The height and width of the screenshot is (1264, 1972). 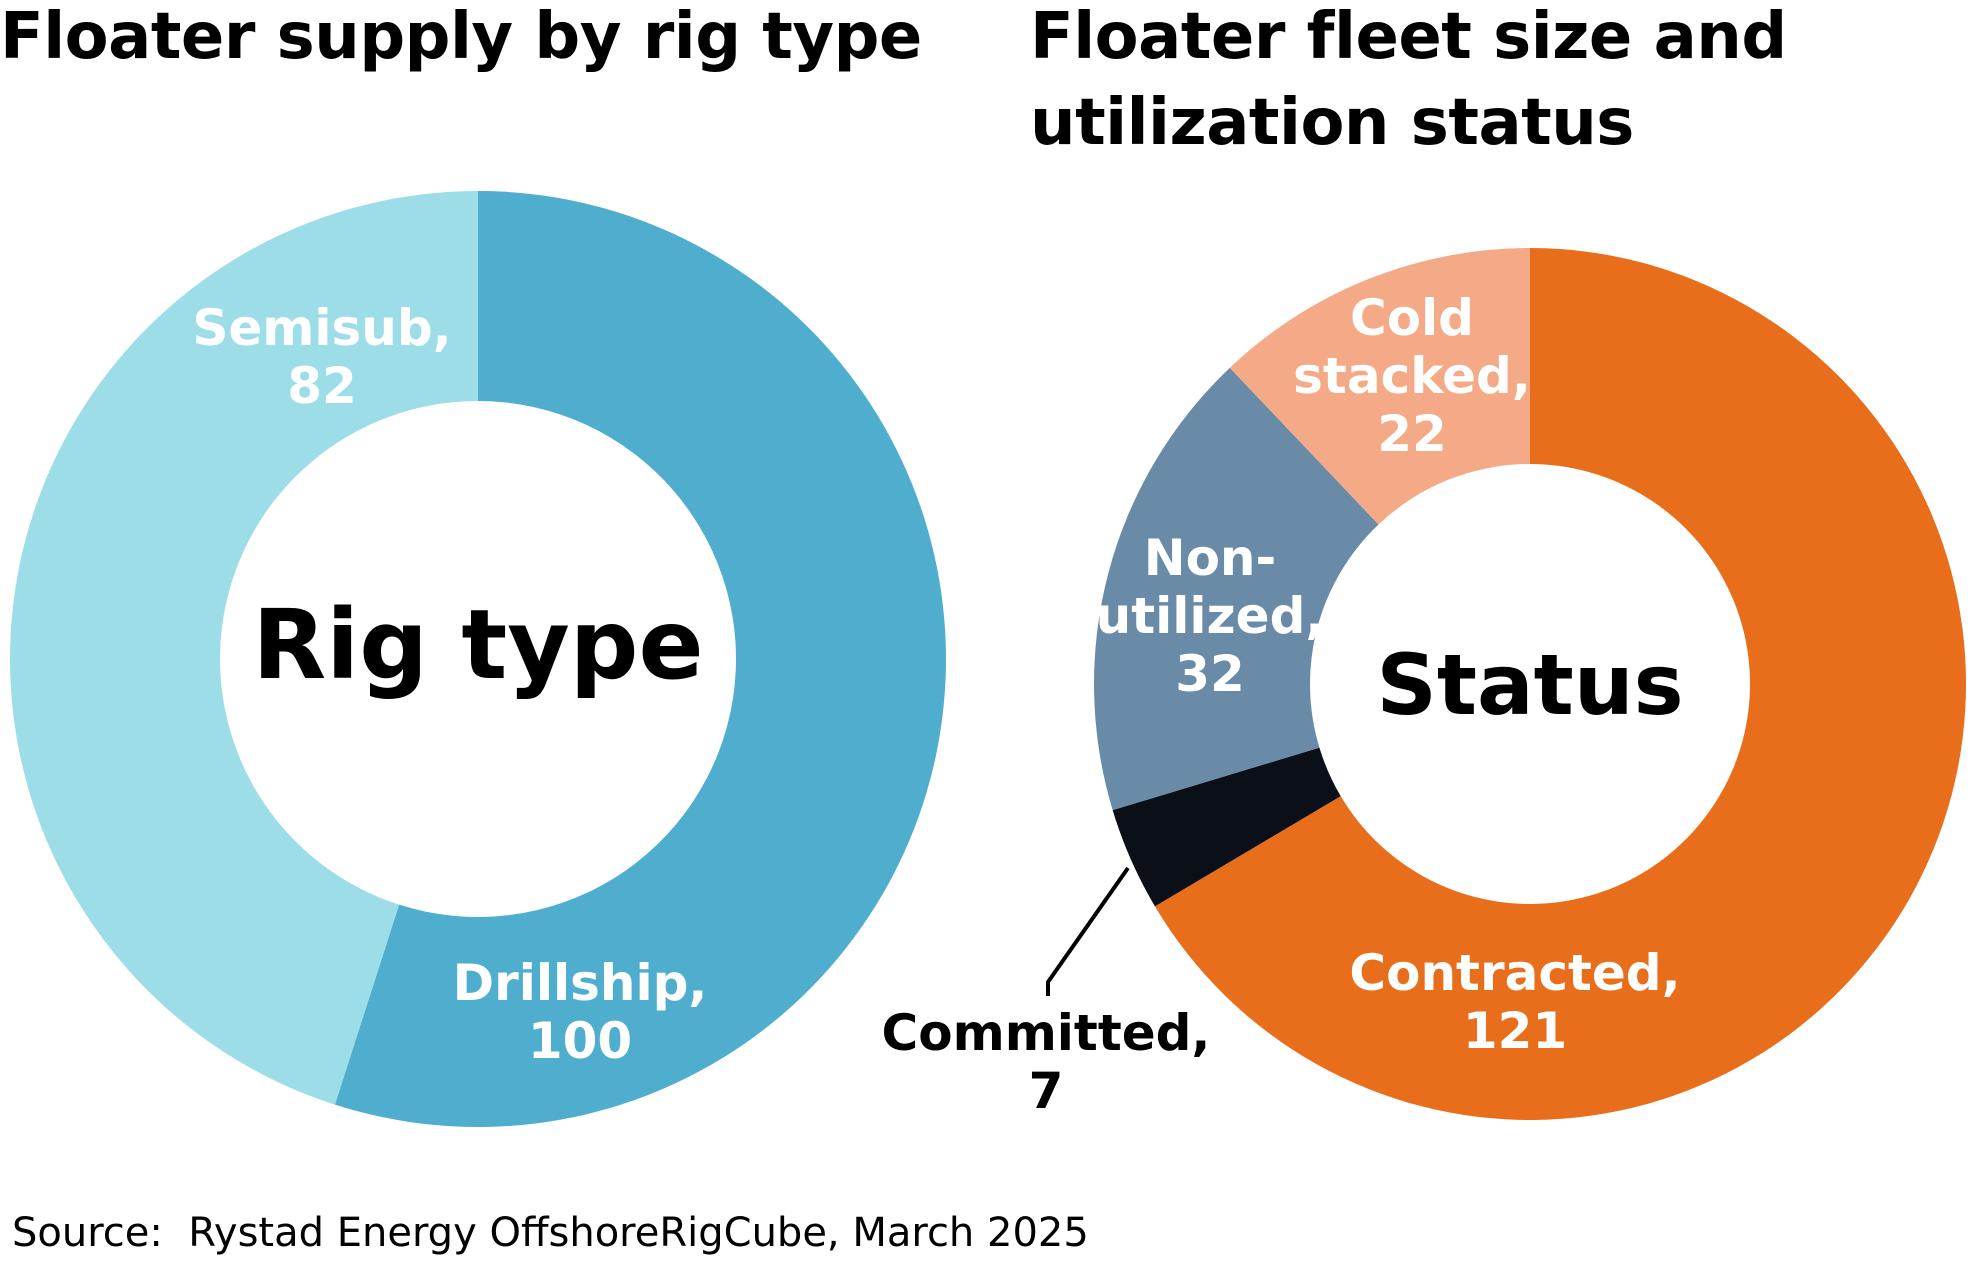 I want to click on center-label-rig-type: Rig type, so click(x=477, y=645).